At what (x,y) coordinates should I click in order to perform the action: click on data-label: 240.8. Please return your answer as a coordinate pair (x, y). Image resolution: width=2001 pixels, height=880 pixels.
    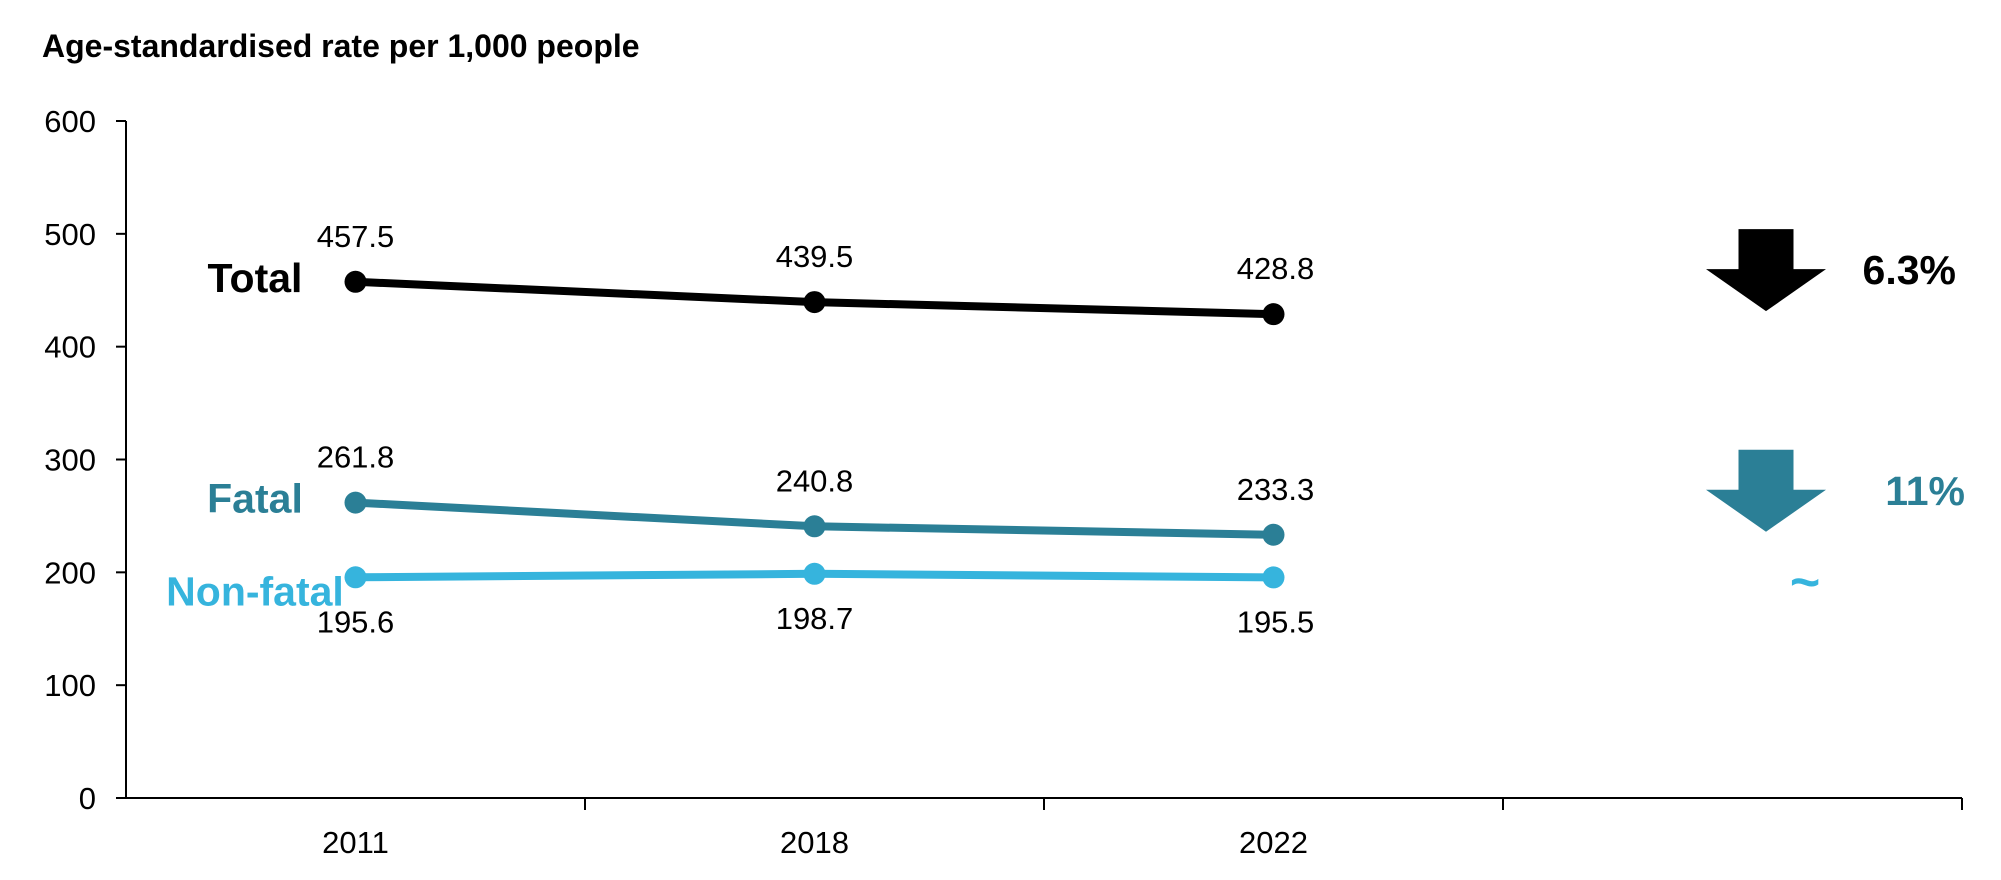
    Looking at the image, I should click on (815, 480).